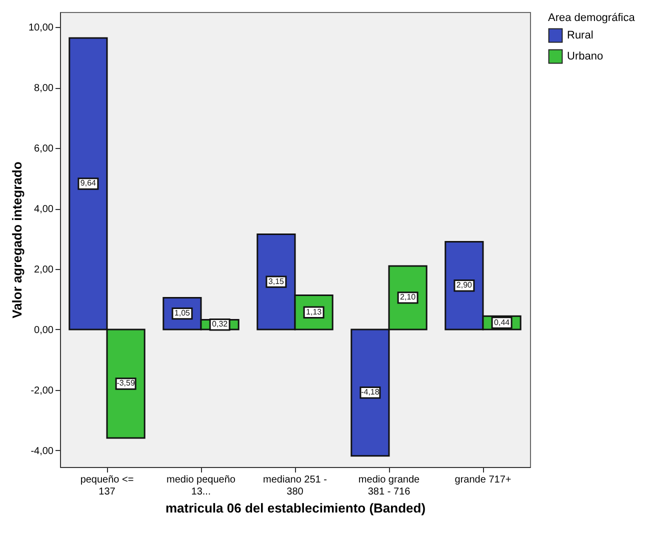 This screenshot has height=554, width=666. Describe the element at coordinates (389, 486) in the screenshot. I see `x-tick-label: medio grande 381 - 716` at that location.